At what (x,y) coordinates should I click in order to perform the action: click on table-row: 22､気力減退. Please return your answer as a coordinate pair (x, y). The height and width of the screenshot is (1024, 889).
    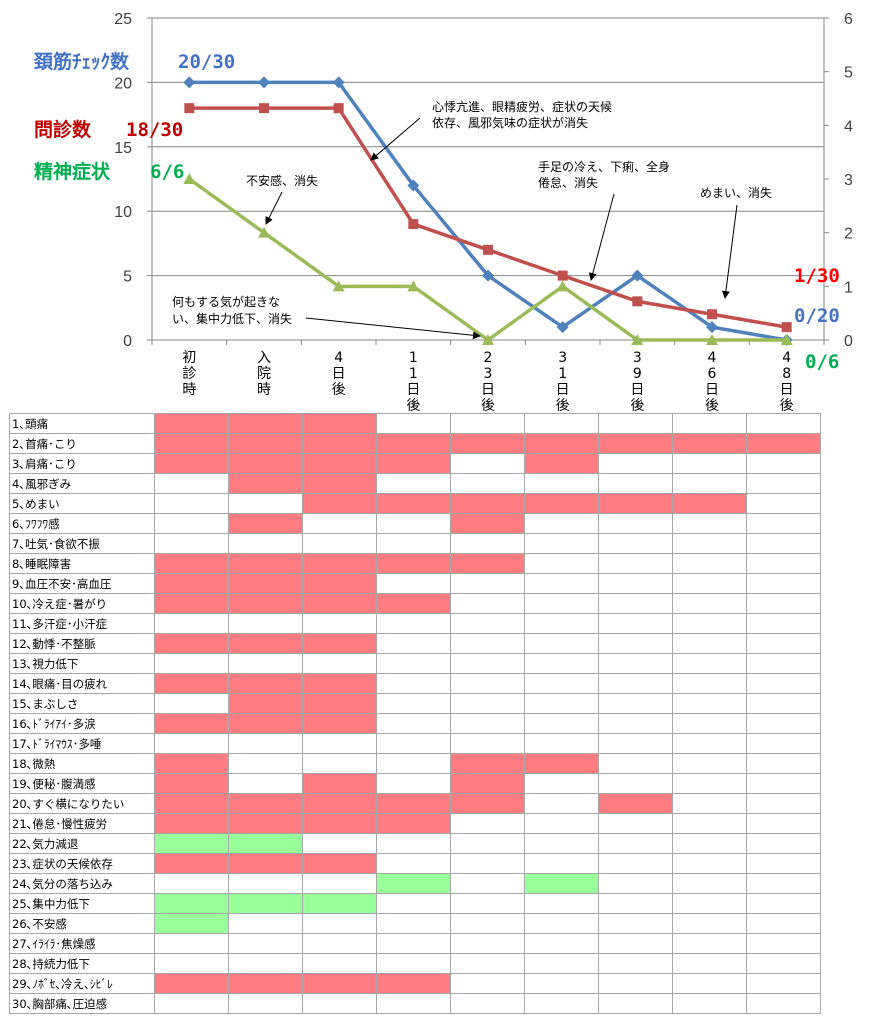
    Looking at the image, I should click on (415, 843).